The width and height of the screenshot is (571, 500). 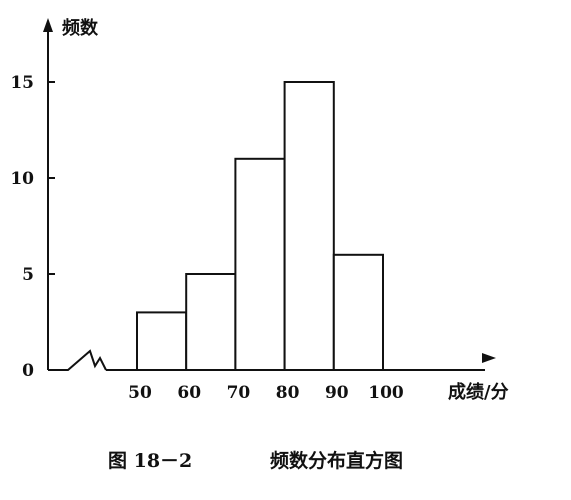 I want to click on x-tick-label-80: 80, so click(x=288, y=393).